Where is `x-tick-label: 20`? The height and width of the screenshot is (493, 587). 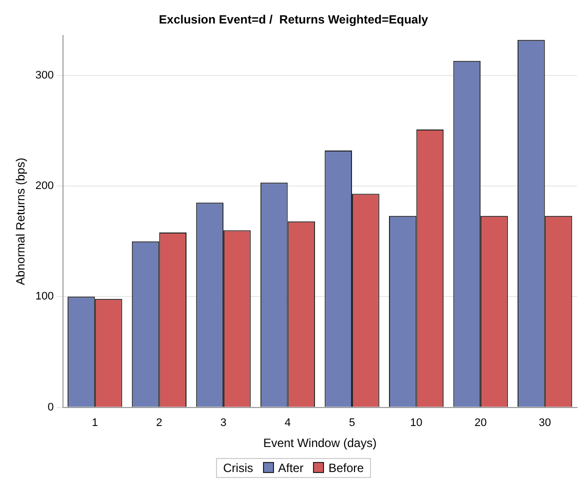
x-tick-label: 20 is located at coordinates (480, 423).